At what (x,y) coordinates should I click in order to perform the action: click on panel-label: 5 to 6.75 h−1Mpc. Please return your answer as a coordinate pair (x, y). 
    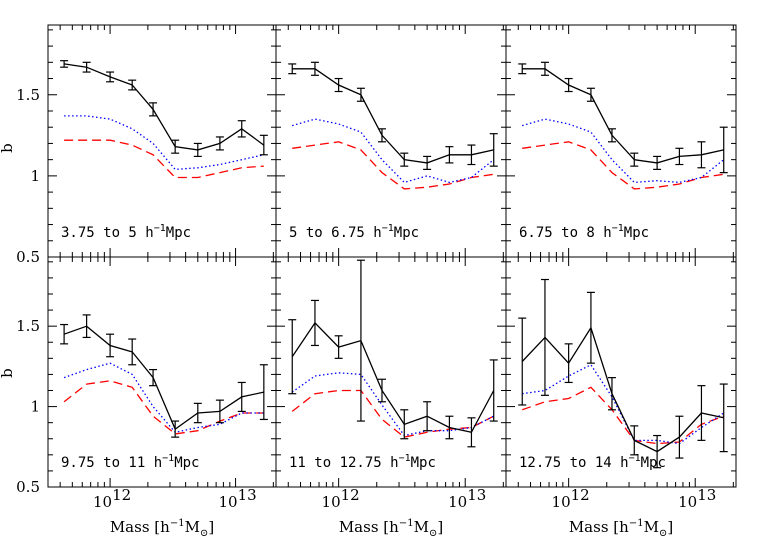
    Looking at the image, I should click on (354, 232).